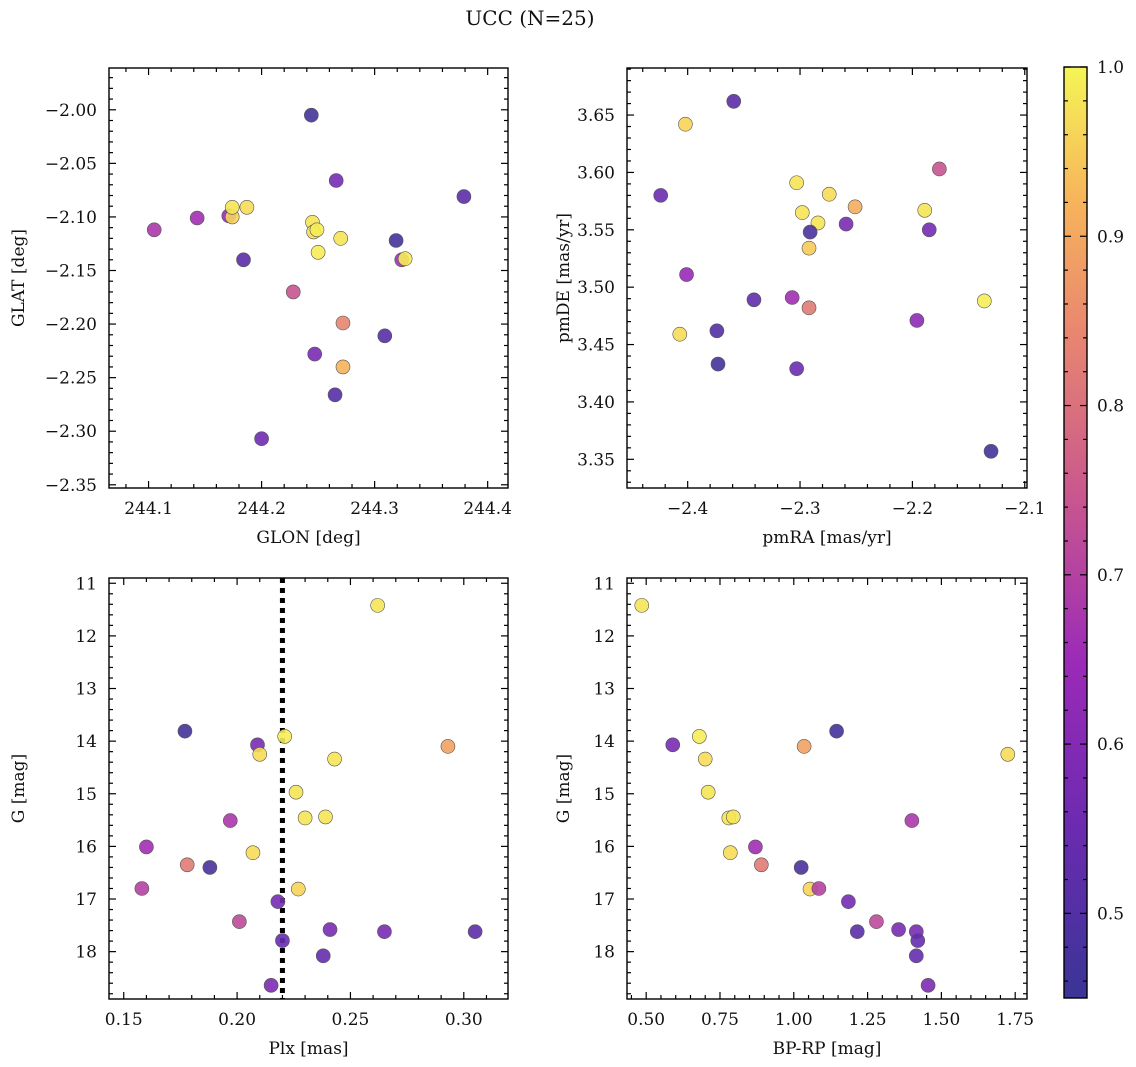  Describe the element at coordinates (1110, 407) in the screenshot. I see `colorbar-tick-label: 0.8` at that location.